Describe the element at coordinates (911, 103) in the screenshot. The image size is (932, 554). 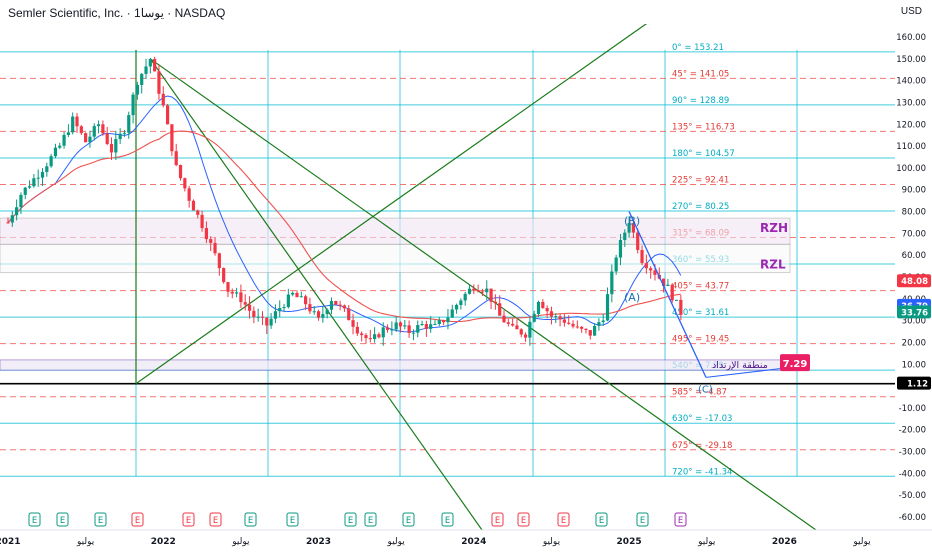
I see `y-tick-label: 130.00` at that location.